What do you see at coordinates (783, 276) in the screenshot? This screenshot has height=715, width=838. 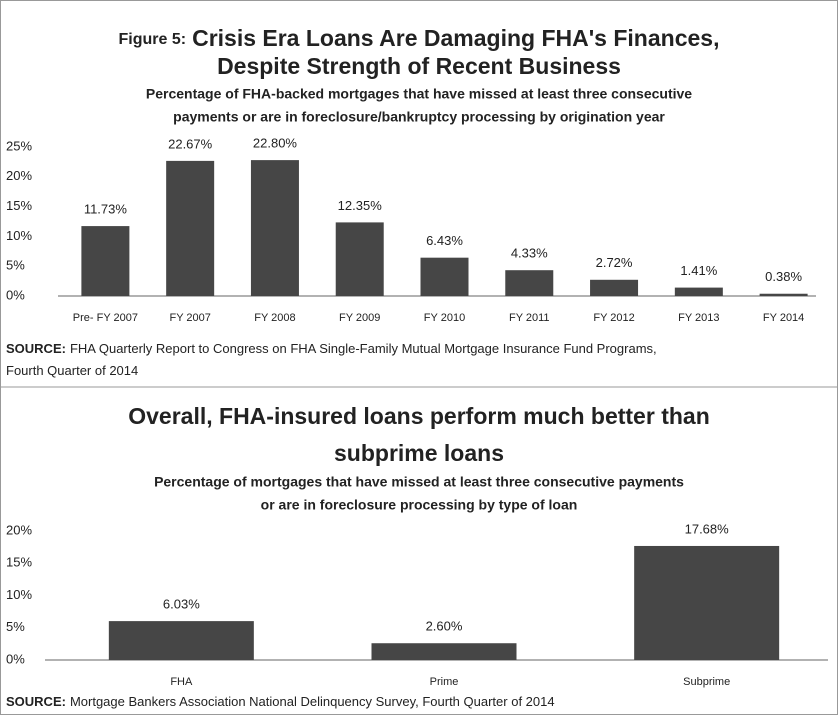 I see `value-label: 0.38%` at bounding box center [783, 276].